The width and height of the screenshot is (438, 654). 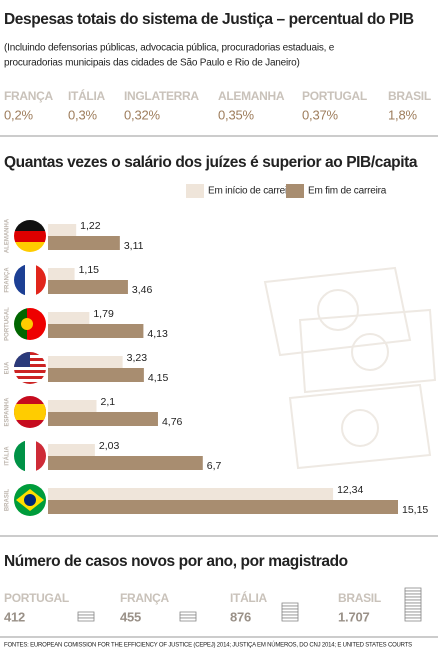 What do you see at coordinates (161, 96) in the screenshot?
I see `country-label: INGLATERRA` at bounding box center [161, 96].